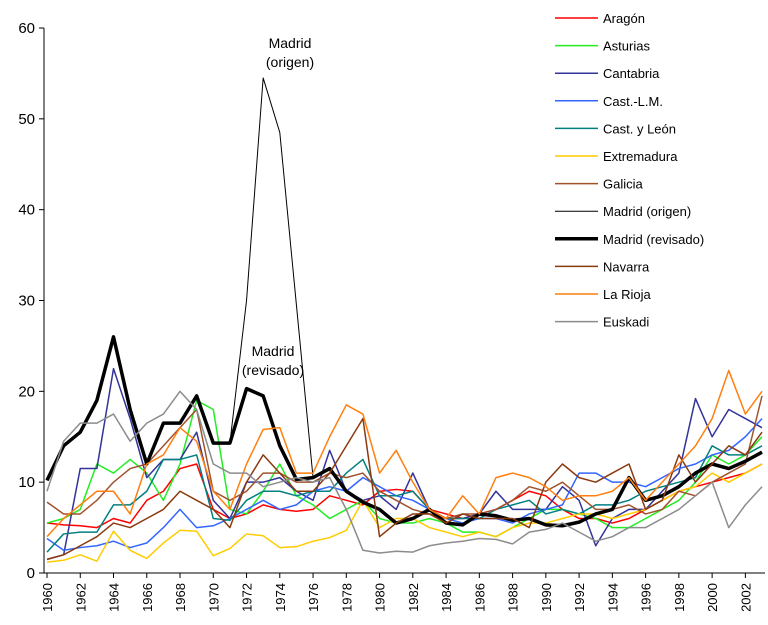  What do you see at coordinates (313, 597) in the screenshot?
I see `x-tick-label: 1976` at bounding box center [313, 597].